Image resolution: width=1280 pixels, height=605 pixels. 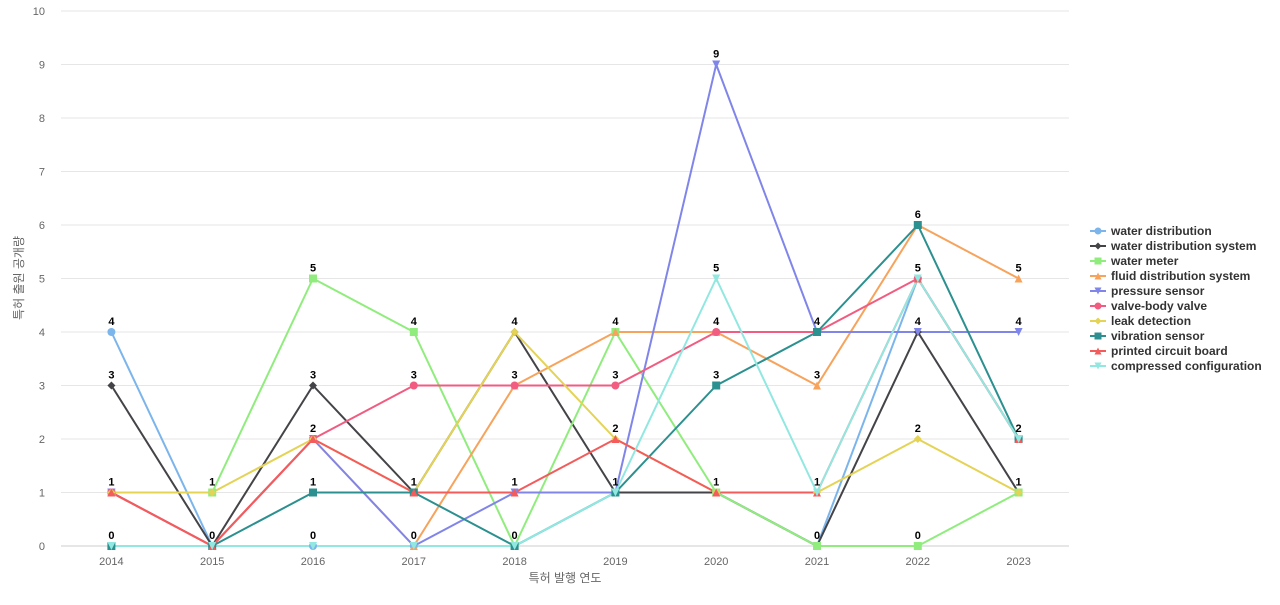 I want to click on legend-item: water distribution system, so click(x=1173, y=246).